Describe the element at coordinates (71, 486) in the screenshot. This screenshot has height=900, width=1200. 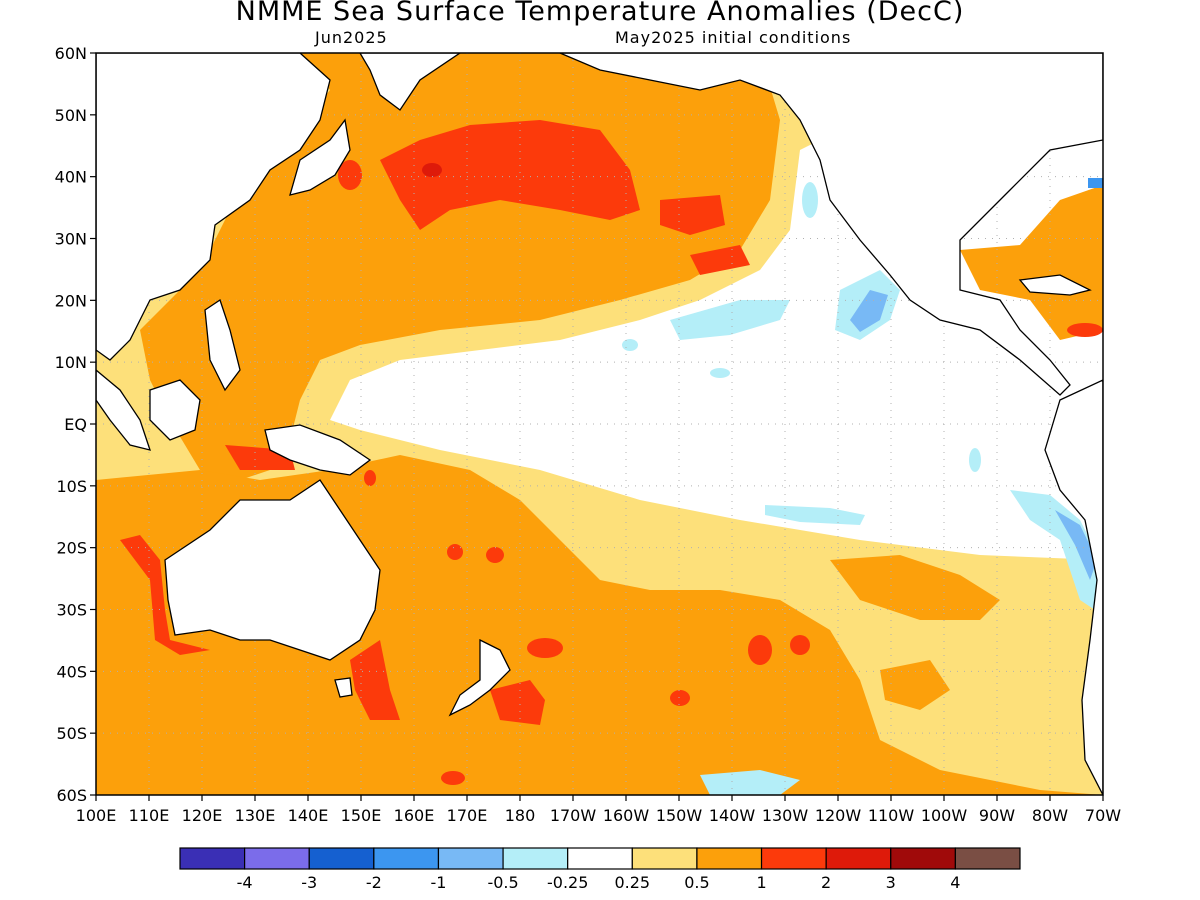
I see `lat-tick-label: 10S` at that location.